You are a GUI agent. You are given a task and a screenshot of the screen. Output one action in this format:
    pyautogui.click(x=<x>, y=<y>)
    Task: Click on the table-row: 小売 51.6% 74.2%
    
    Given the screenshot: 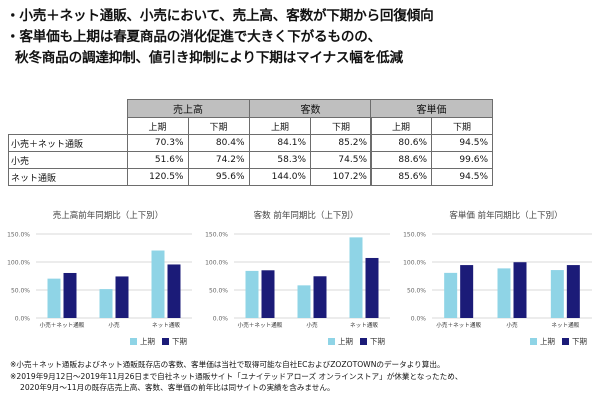 What is the action you would take?
    pyautogui.click(x=129, y=160)
    